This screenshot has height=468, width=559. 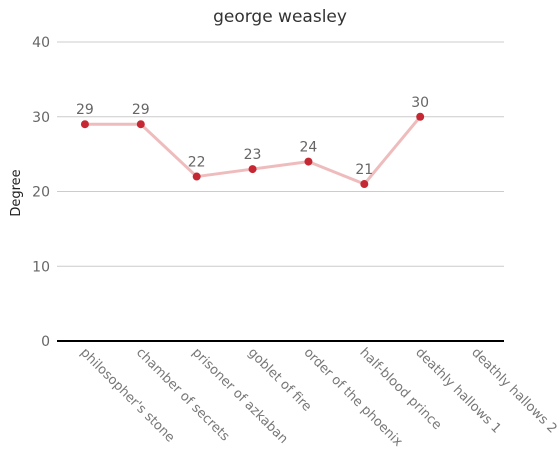 I want to click on data-label: 22, so click(x=197, y=163).